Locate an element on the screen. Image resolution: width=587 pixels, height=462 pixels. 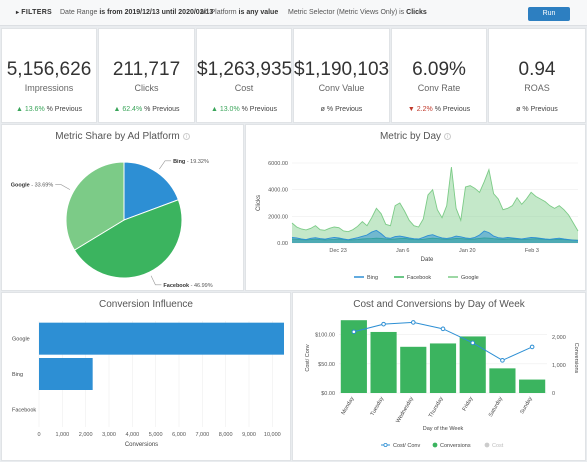
line-google is located at coordinates (435, 199).